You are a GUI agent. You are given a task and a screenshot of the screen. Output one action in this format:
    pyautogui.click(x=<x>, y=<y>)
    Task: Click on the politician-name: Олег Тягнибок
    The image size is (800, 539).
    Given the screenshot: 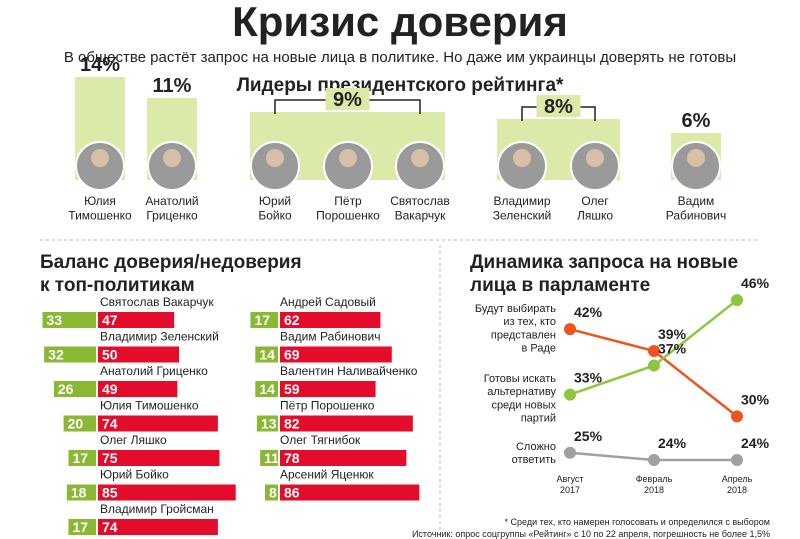 What is the action you would take?
    pyautogui.click(x=320, y=440)
    